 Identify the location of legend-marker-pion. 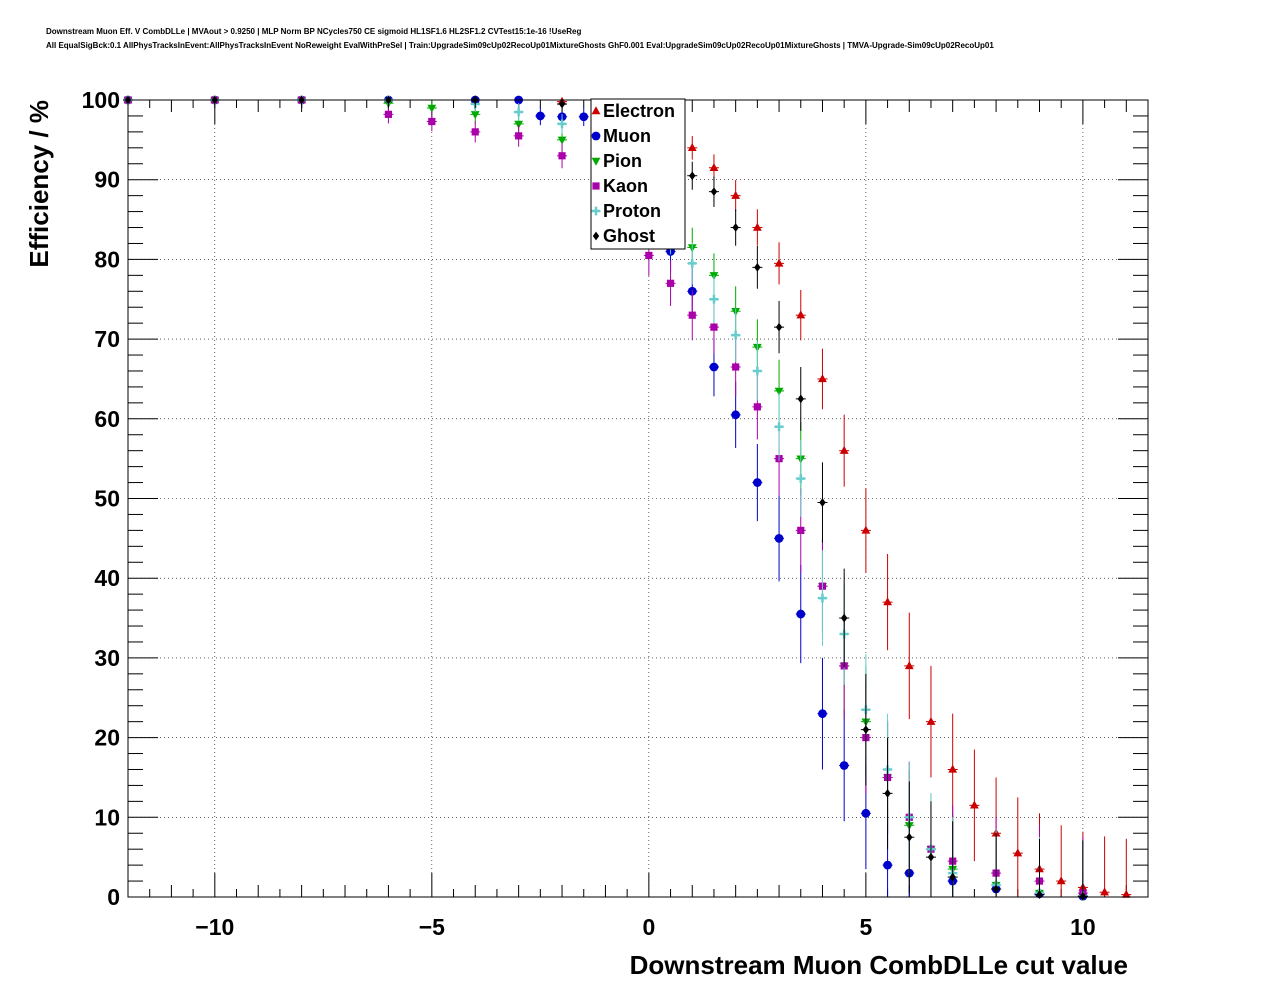
(596, 161).